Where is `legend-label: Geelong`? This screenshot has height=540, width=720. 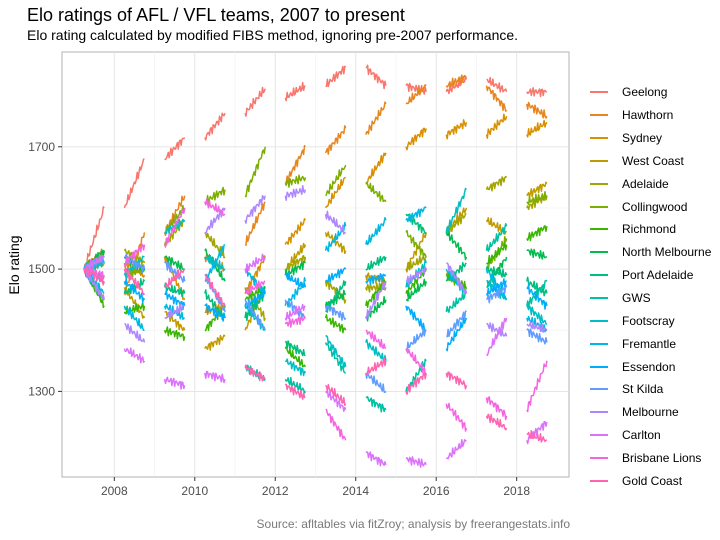 legend-label: Geelong is located at coordinates (645, 92).